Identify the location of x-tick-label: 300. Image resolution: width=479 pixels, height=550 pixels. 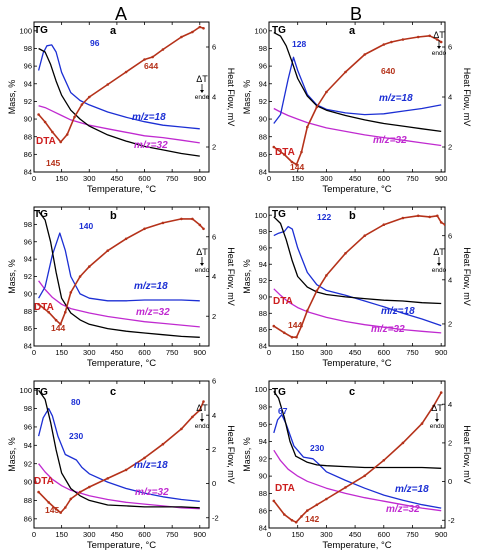
(89, 534).